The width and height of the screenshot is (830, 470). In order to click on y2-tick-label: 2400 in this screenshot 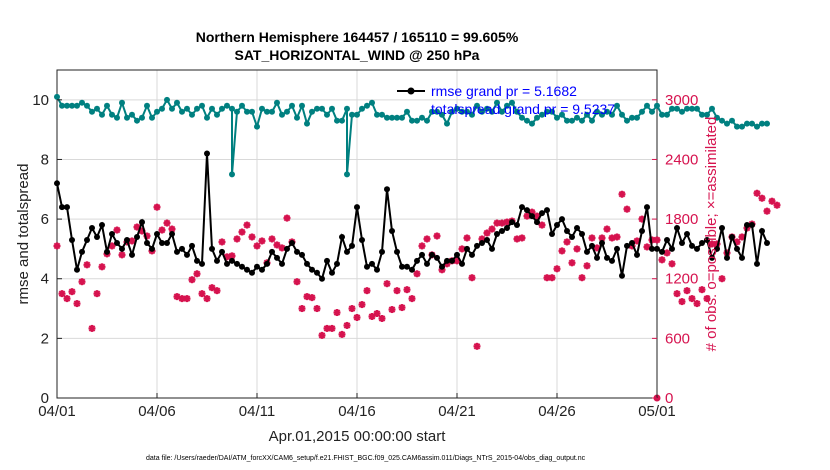, I will do `click(681, 159)`.